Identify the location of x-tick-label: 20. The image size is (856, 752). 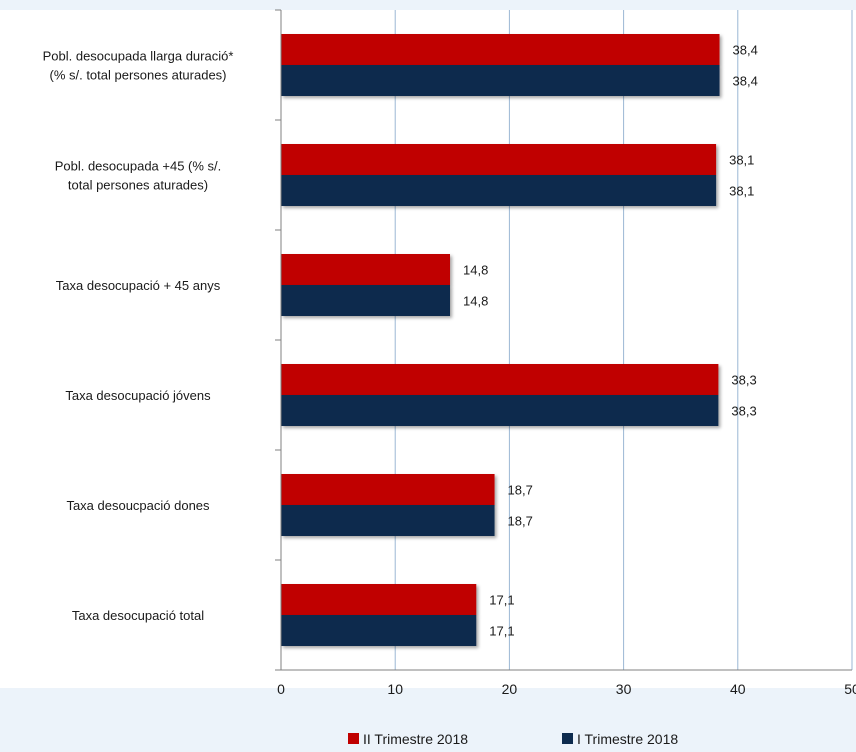
(510, 689).